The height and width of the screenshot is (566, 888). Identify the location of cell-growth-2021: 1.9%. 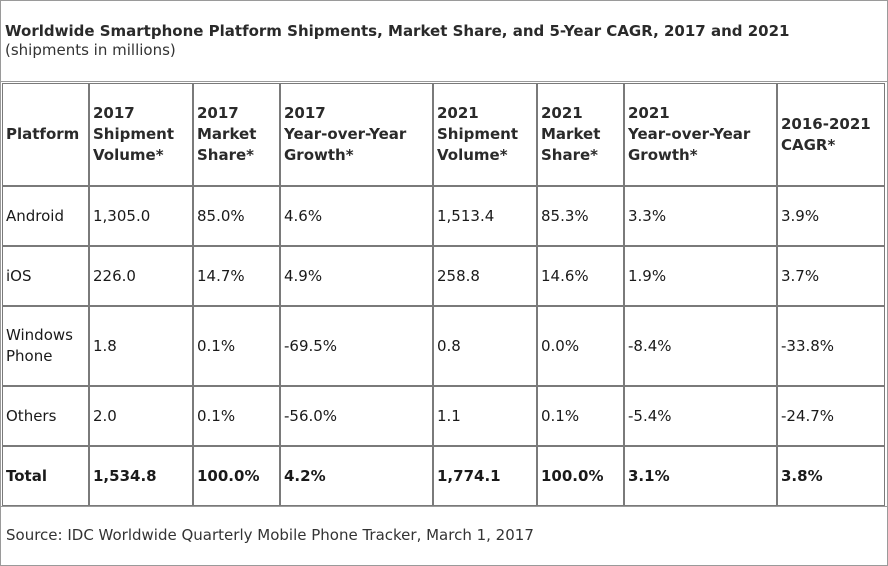
(700, 276).